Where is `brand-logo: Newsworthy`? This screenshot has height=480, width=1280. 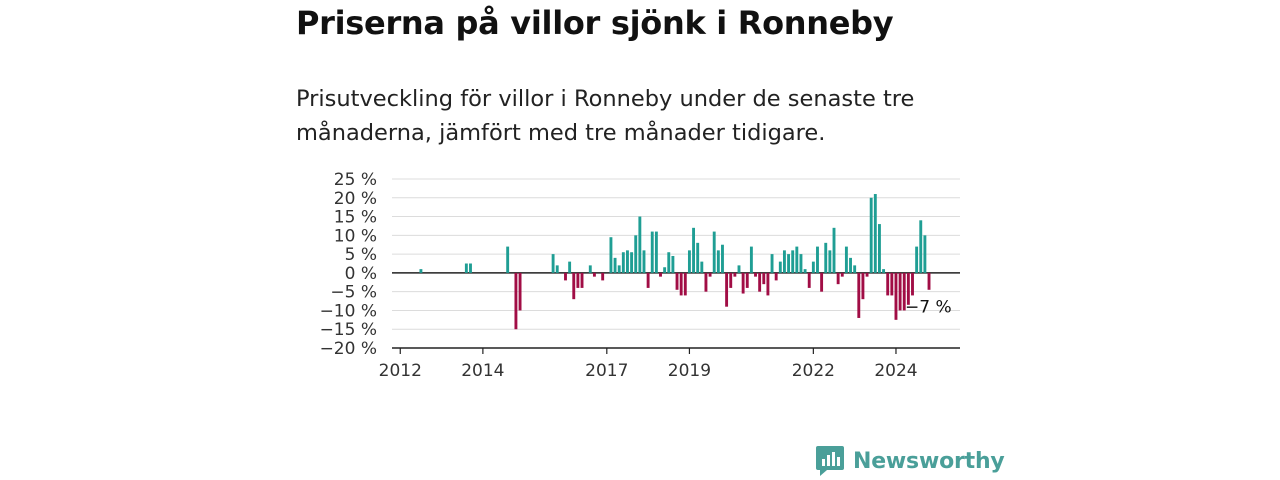 brand-logo: Newsworthy is located at coordinates (910, 461).